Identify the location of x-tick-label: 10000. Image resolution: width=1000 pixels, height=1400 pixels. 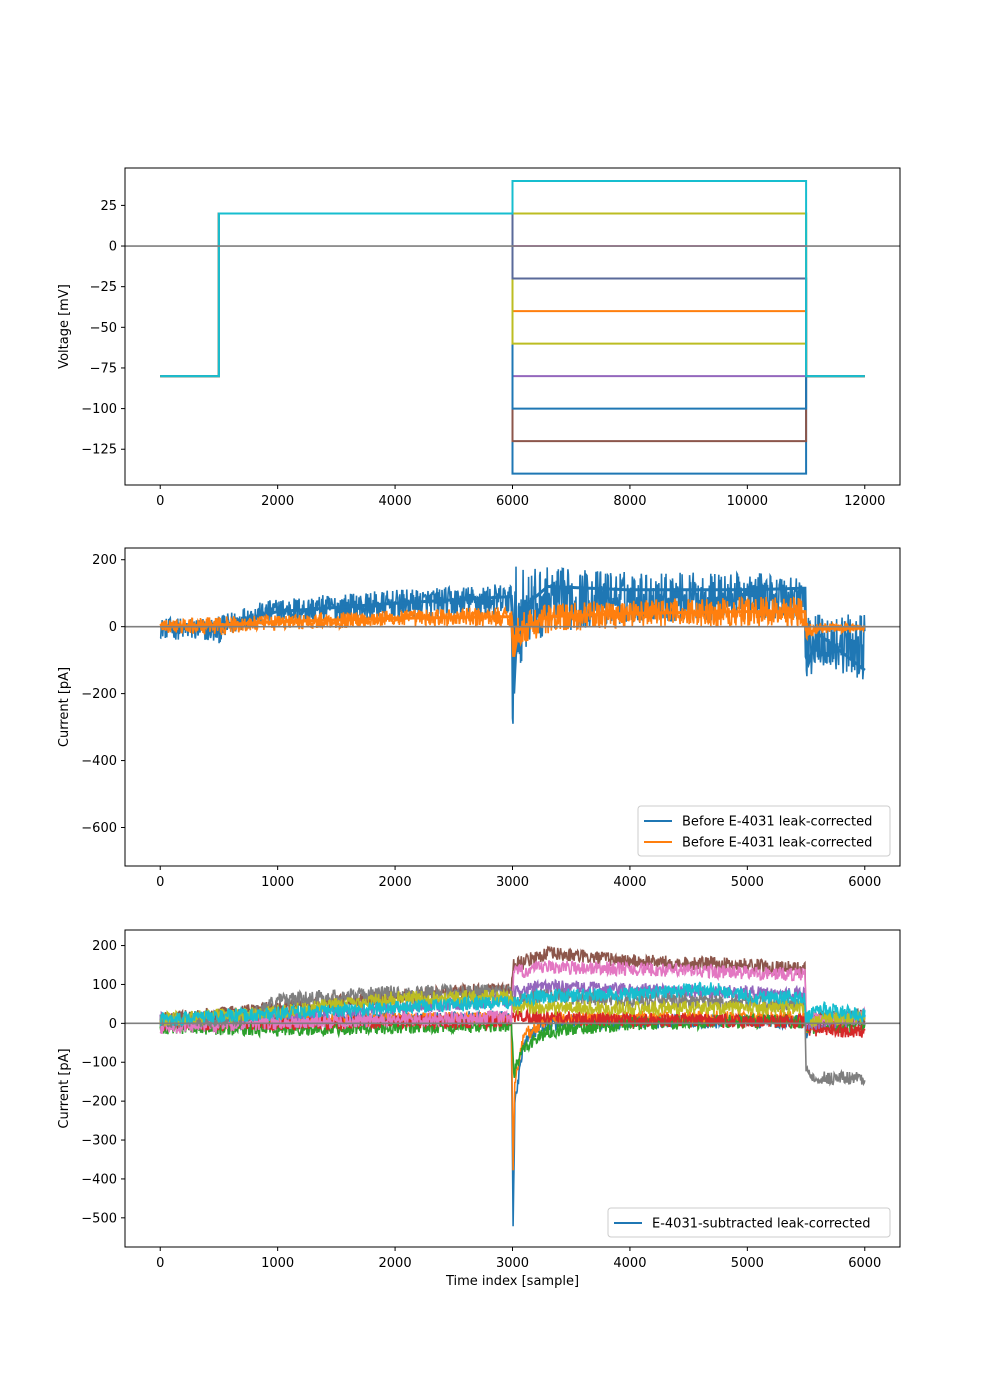
(747, 501).